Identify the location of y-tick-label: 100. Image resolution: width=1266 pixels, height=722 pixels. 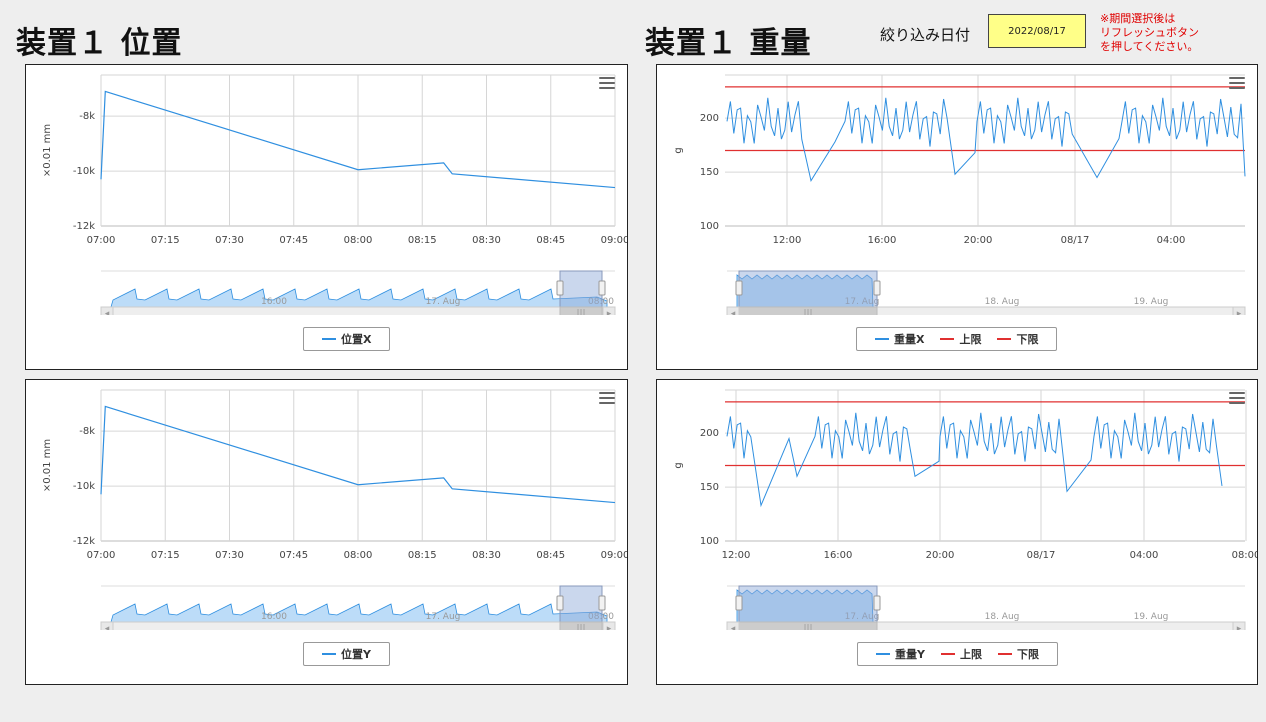
(709, 541).